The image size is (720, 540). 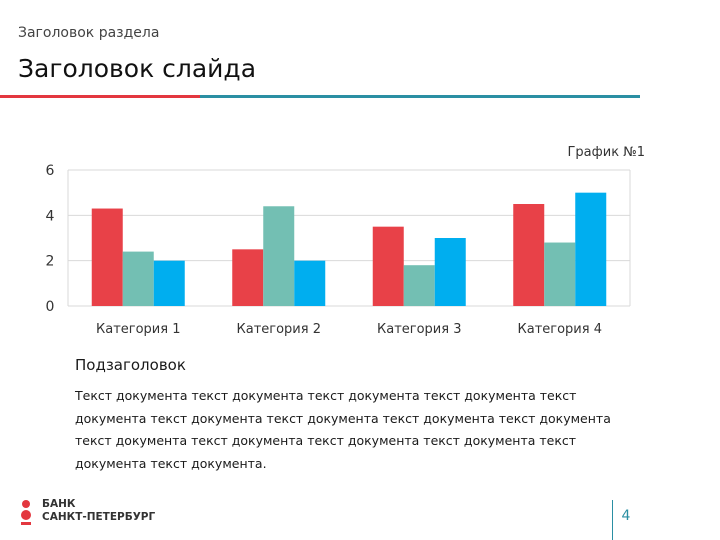 I want to click on title-rule-red, so click(x=100, y=96).